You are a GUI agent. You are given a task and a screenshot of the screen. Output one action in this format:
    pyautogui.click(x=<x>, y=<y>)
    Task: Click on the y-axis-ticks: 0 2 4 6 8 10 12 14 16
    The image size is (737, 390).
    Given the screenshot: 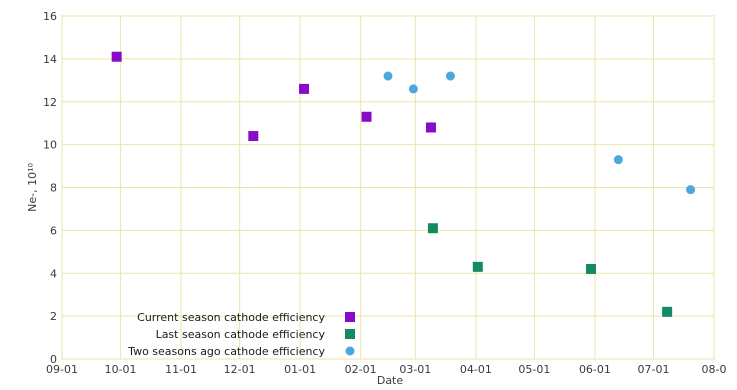 What is the action you would take?
    pyautogui.click(x=50, y=188)
    